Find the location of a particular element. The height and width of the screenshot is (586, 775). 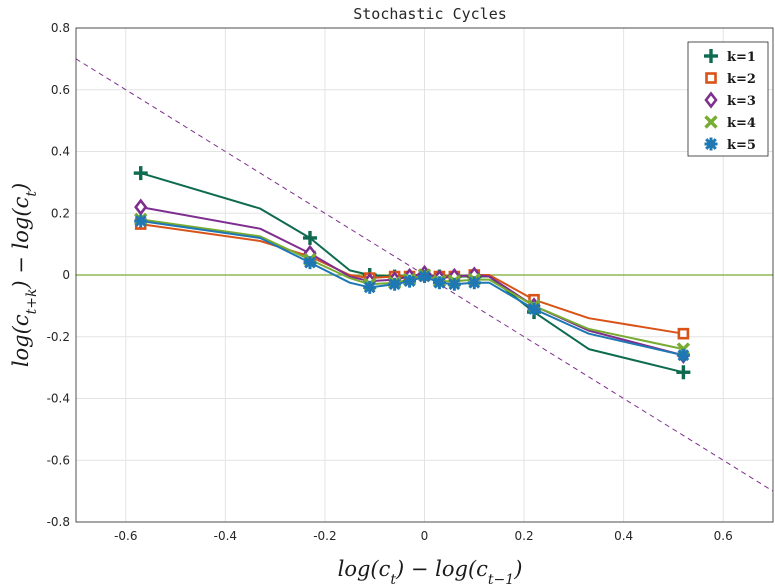

x-tick-label: 0.4 is located at coordinates (623, 536).